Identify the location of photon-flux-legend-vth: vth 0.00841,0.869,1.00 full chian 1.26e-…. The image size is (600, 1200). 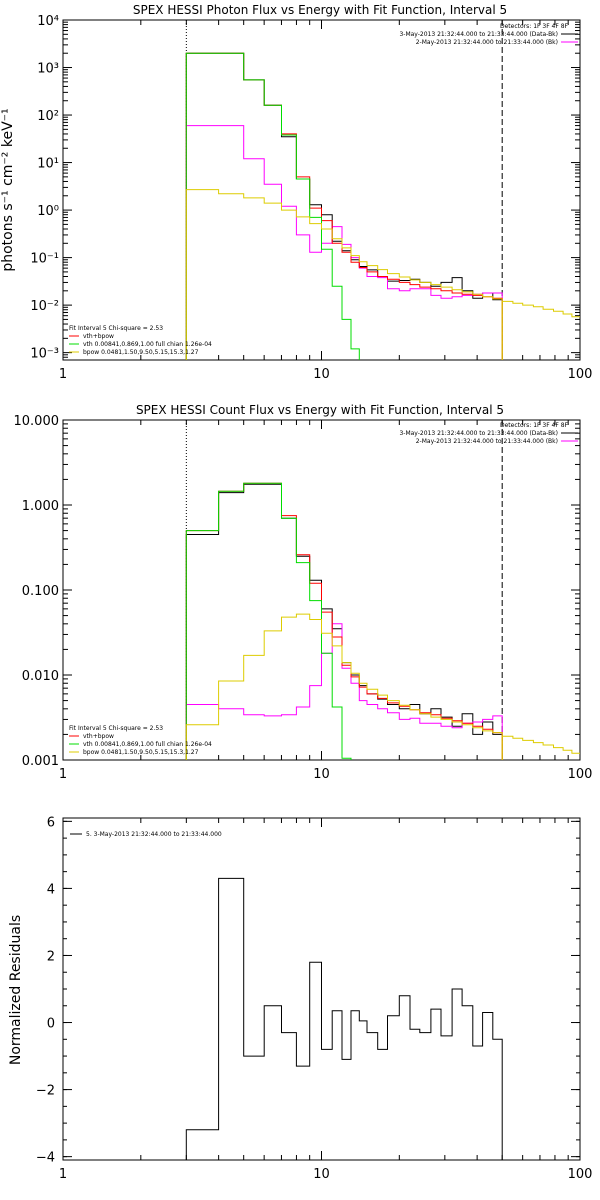
(147, 344).